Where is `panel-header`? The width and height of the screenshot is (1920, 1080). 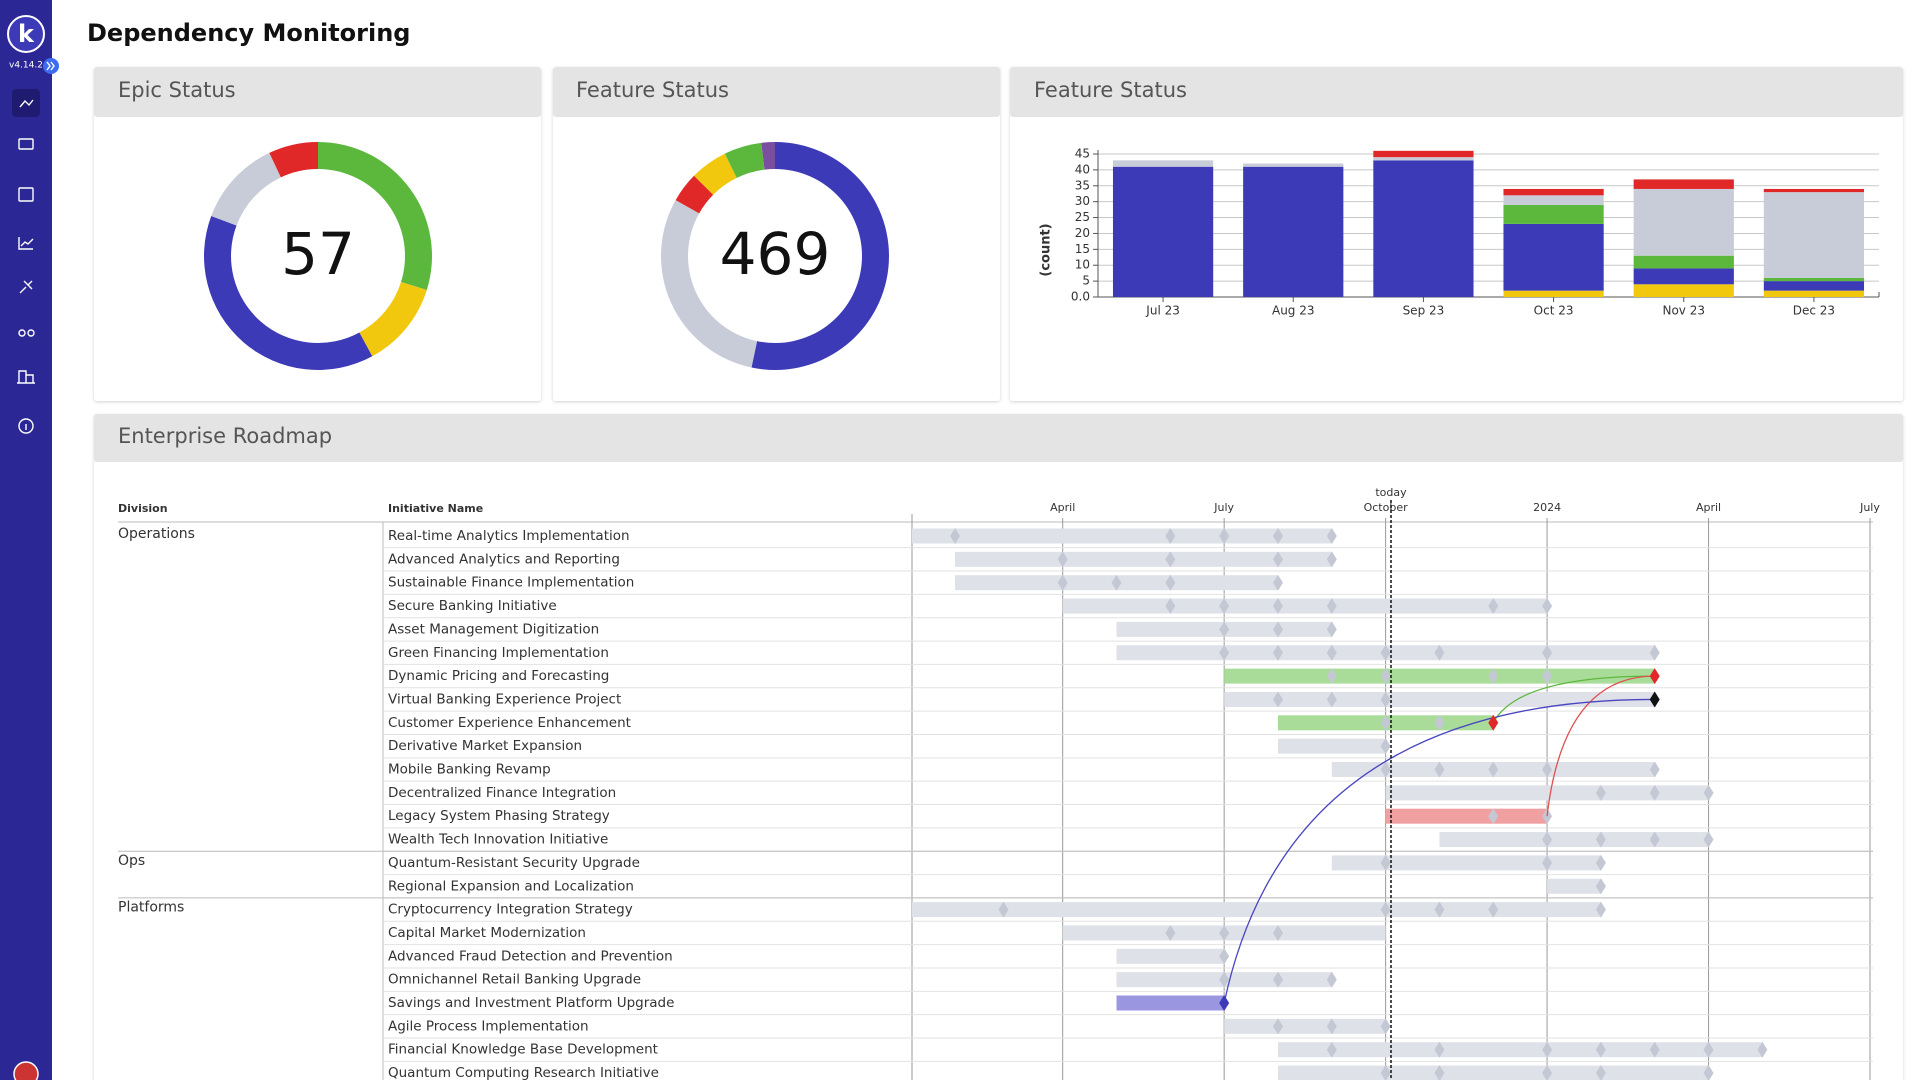
panel-header is located at coordinates (1456, 92).